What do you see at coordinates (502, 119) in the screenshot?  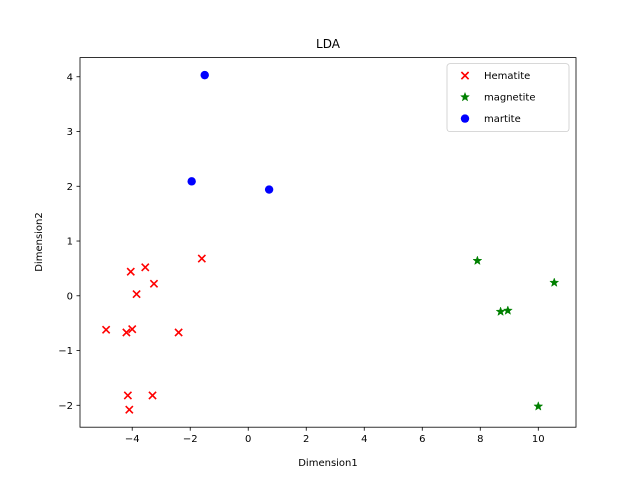 I see `legend-label-martite: martite` at bounding box center [502, 119].